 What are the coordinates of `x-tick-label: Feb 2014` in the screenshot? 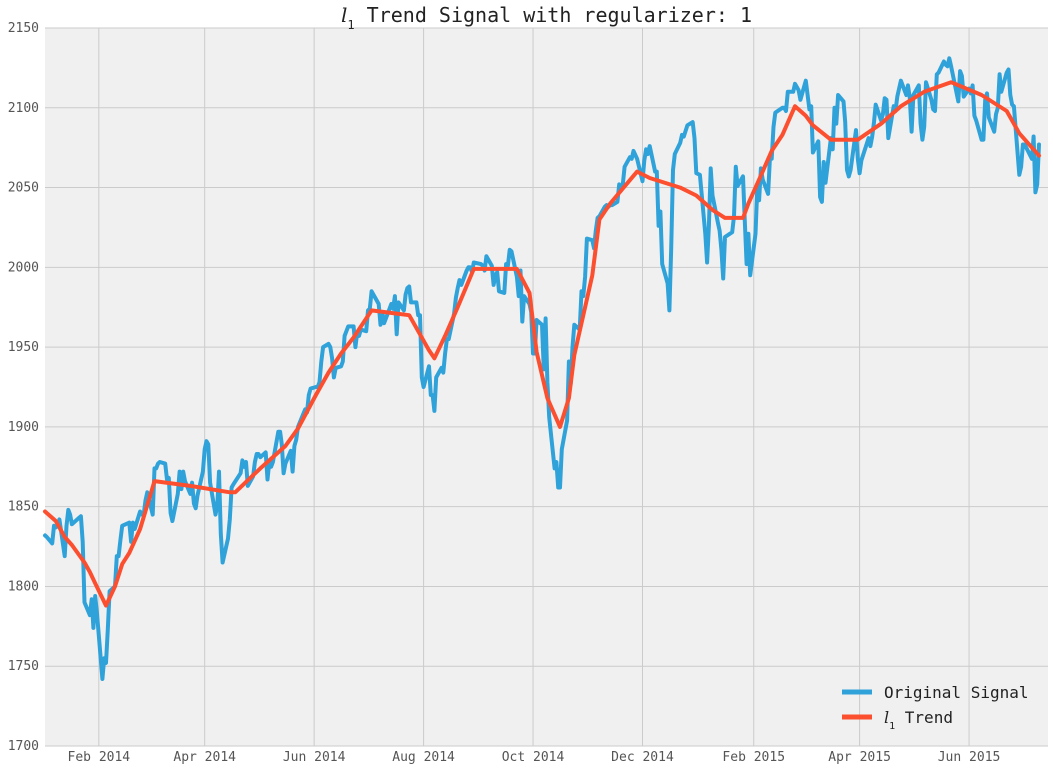 It's located at (99, 757).